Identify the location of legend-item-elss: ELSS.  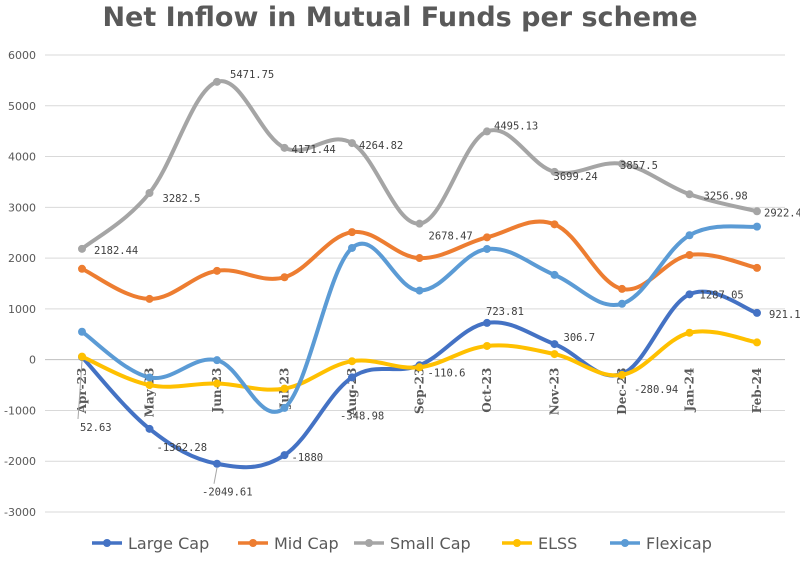
(539, 543).